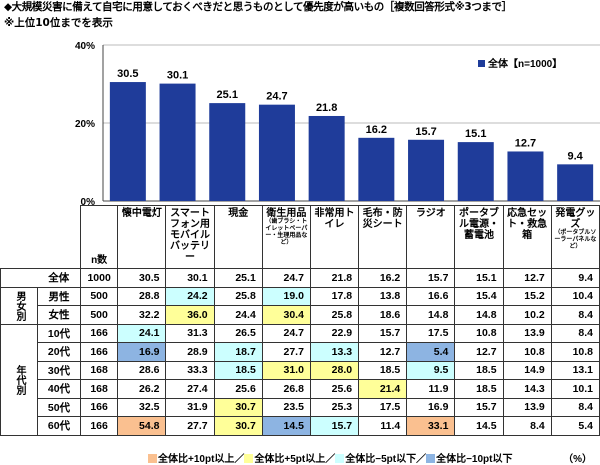 This screenshot has width=600, height=465. I want to click on legend-item-label: 全体比−10pt以下, so click(474, 459).